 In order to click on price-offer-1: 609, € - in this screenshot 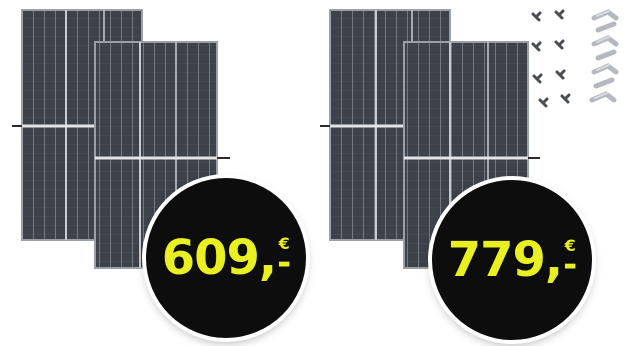, I will do `click(226, 258)`.